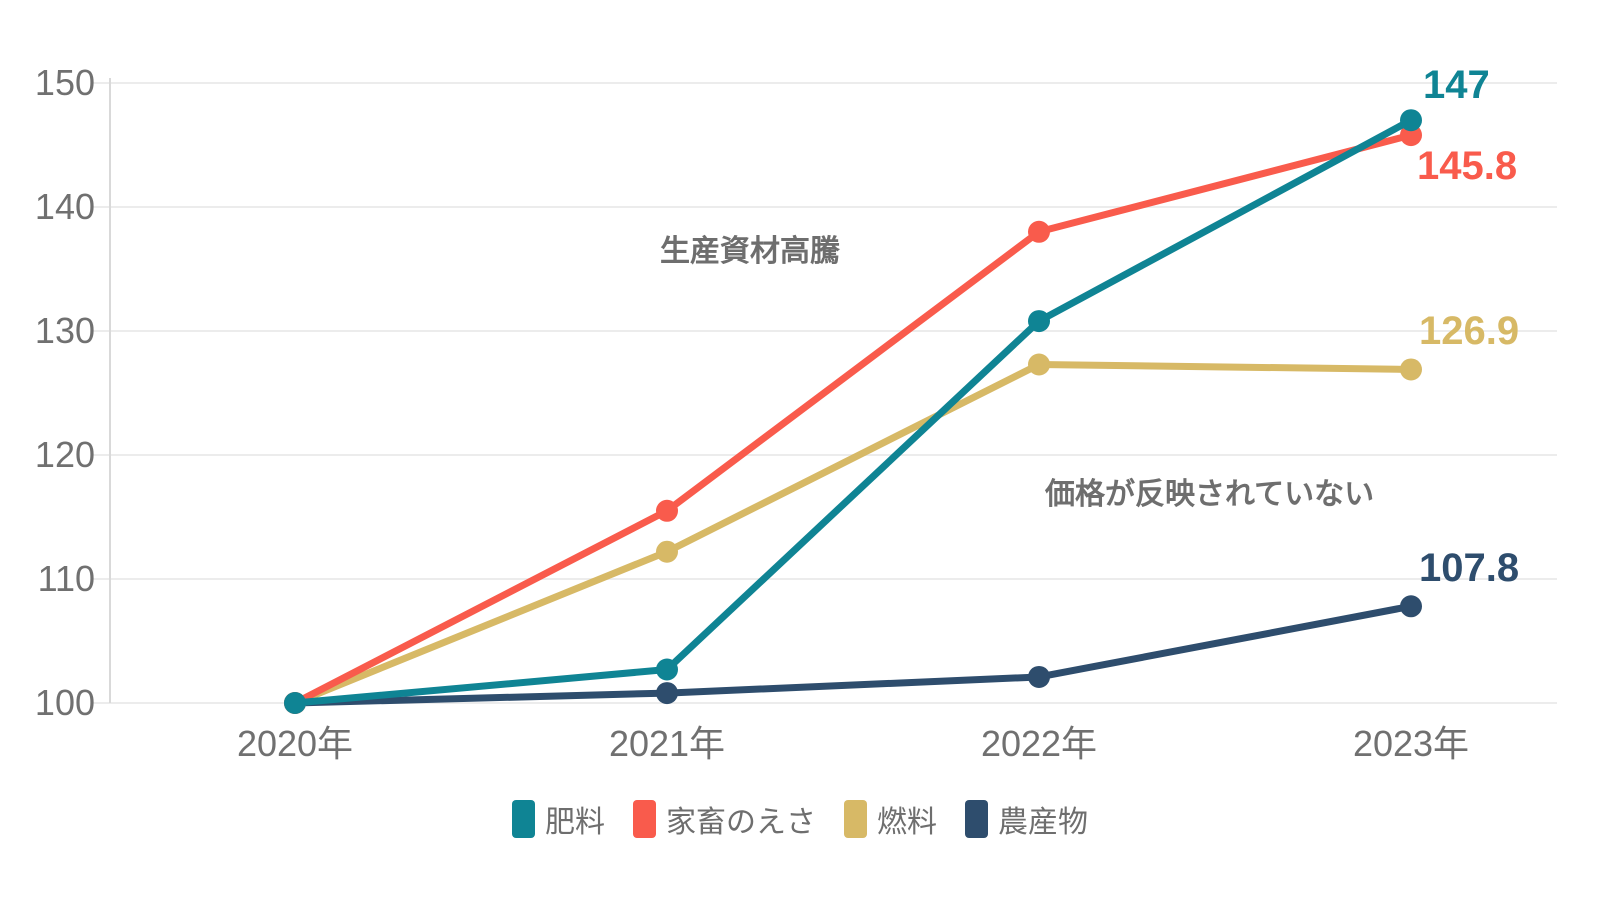 Image resolution: width=1600 pixels, height=900 pixels. What do you see at coordinates (1456, 85) in the screenshot?
I see `end-value-label-肥料: 147` at bounding box center [1456, 85].